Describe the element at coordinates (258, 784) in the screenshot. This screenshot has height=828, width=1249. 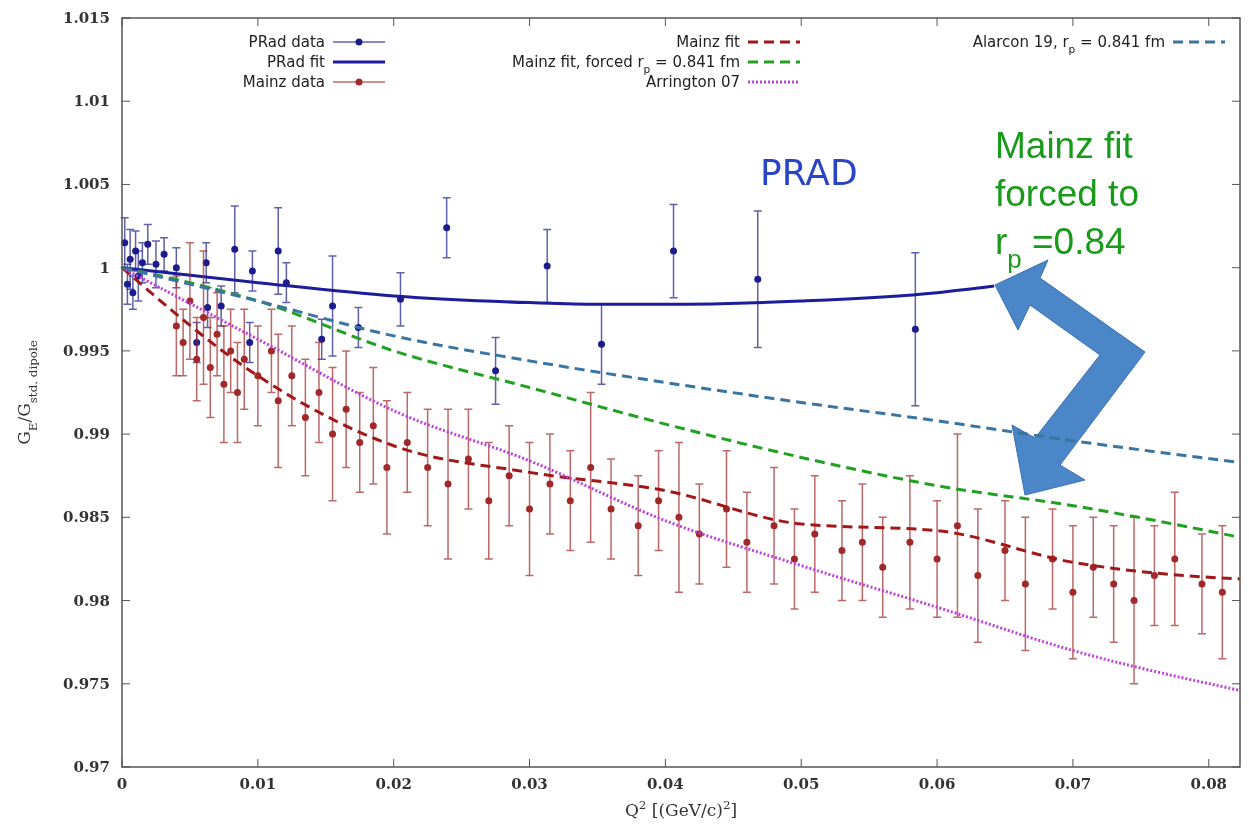
I see `x-tick-label: 0.01` at that location.